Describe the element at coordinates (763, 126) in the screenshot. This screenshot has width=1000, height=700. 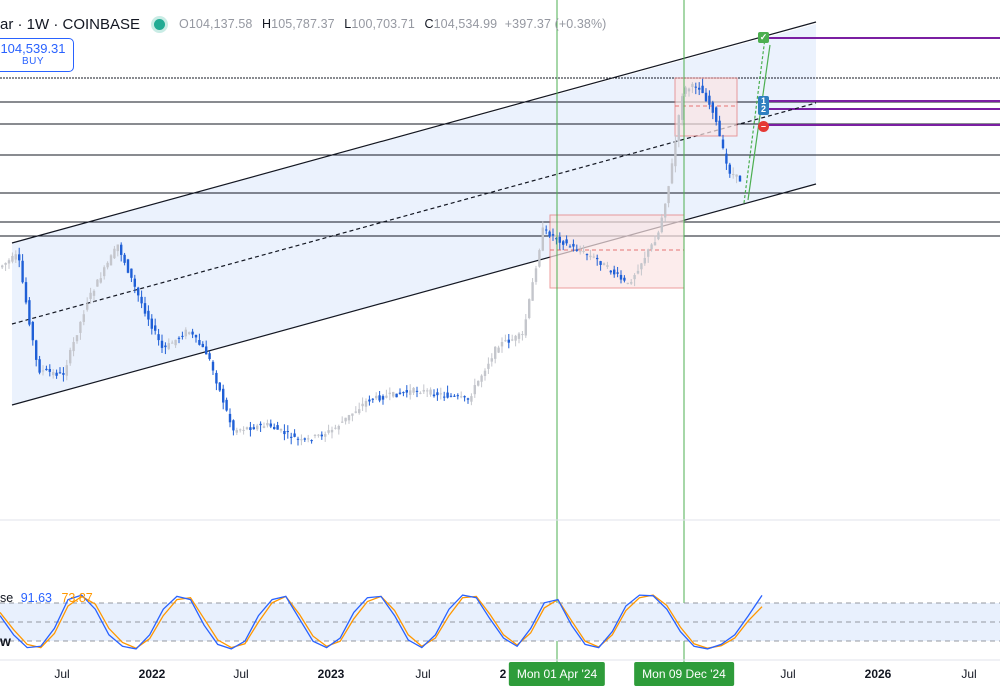
I see `stop-icon: –` at that location.